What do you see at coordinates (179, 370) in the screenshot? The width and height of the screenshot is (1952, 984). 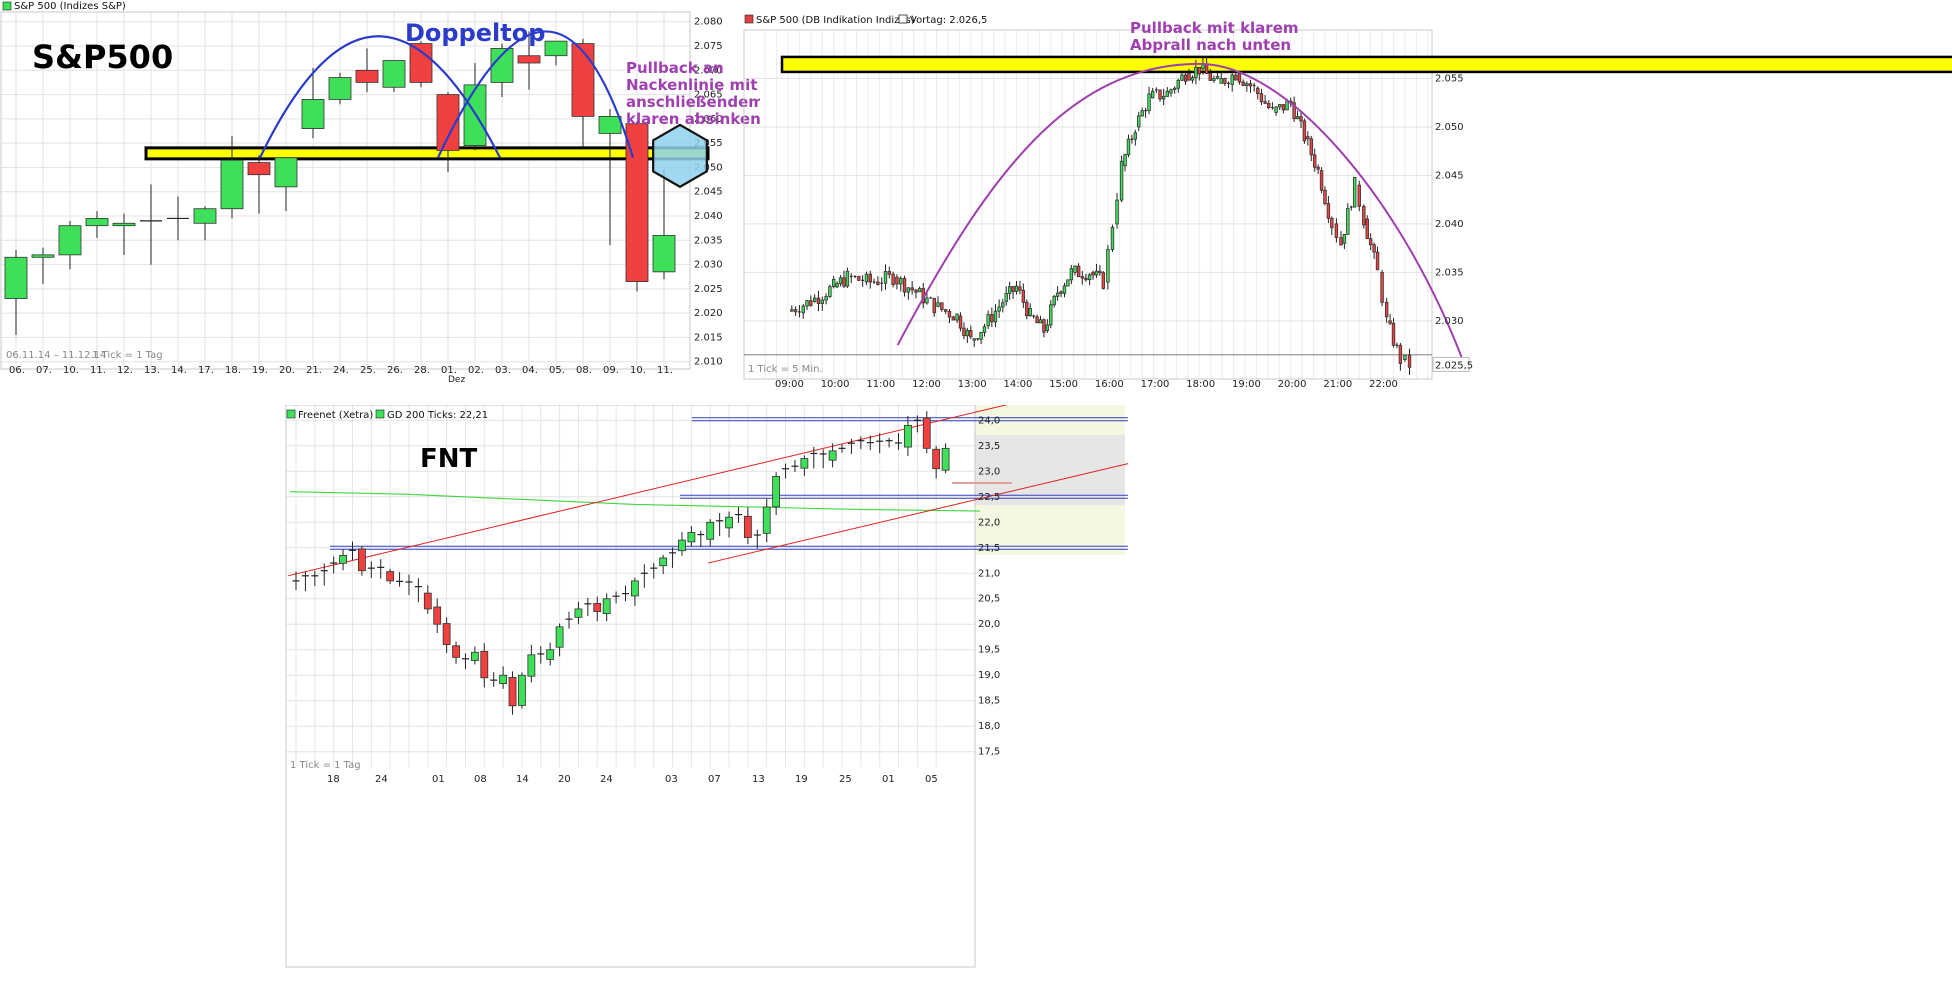 I see `x-tick-label: 14.` at bounding box center [179, 370].